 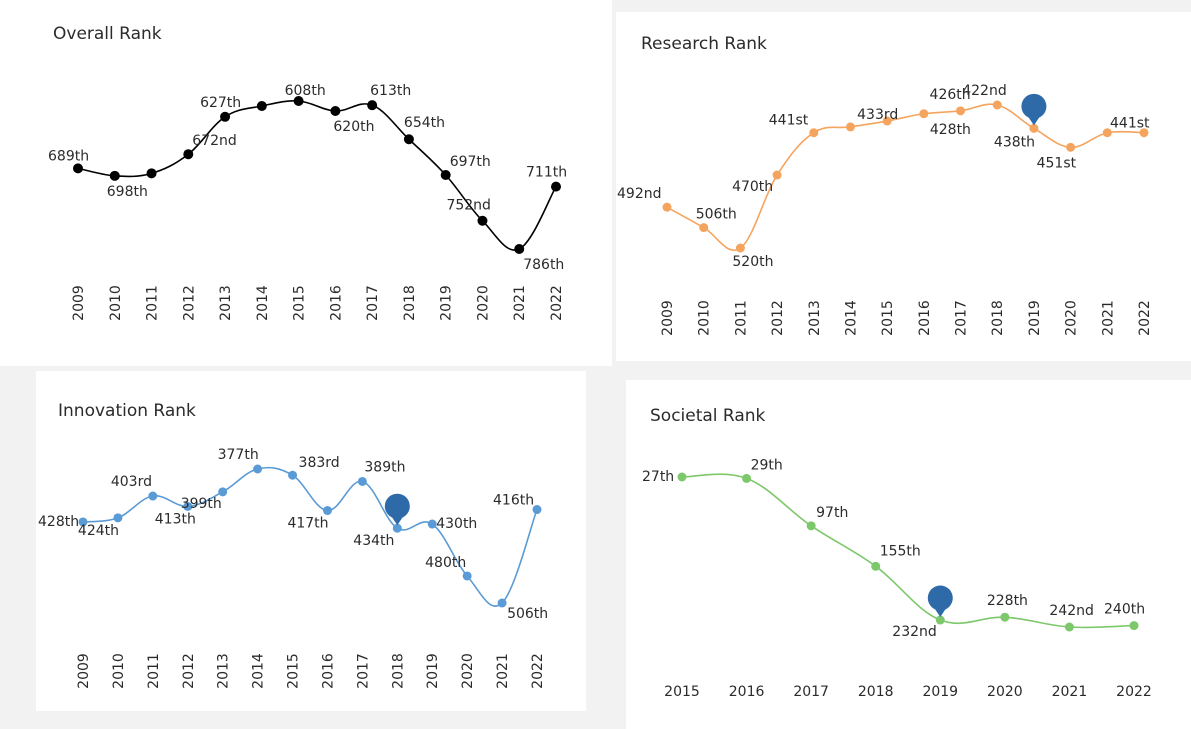 What do you see at coordinates (307, 524) in the screenshot?
I see `data-label: 417th` at bounding box center [307, 524].